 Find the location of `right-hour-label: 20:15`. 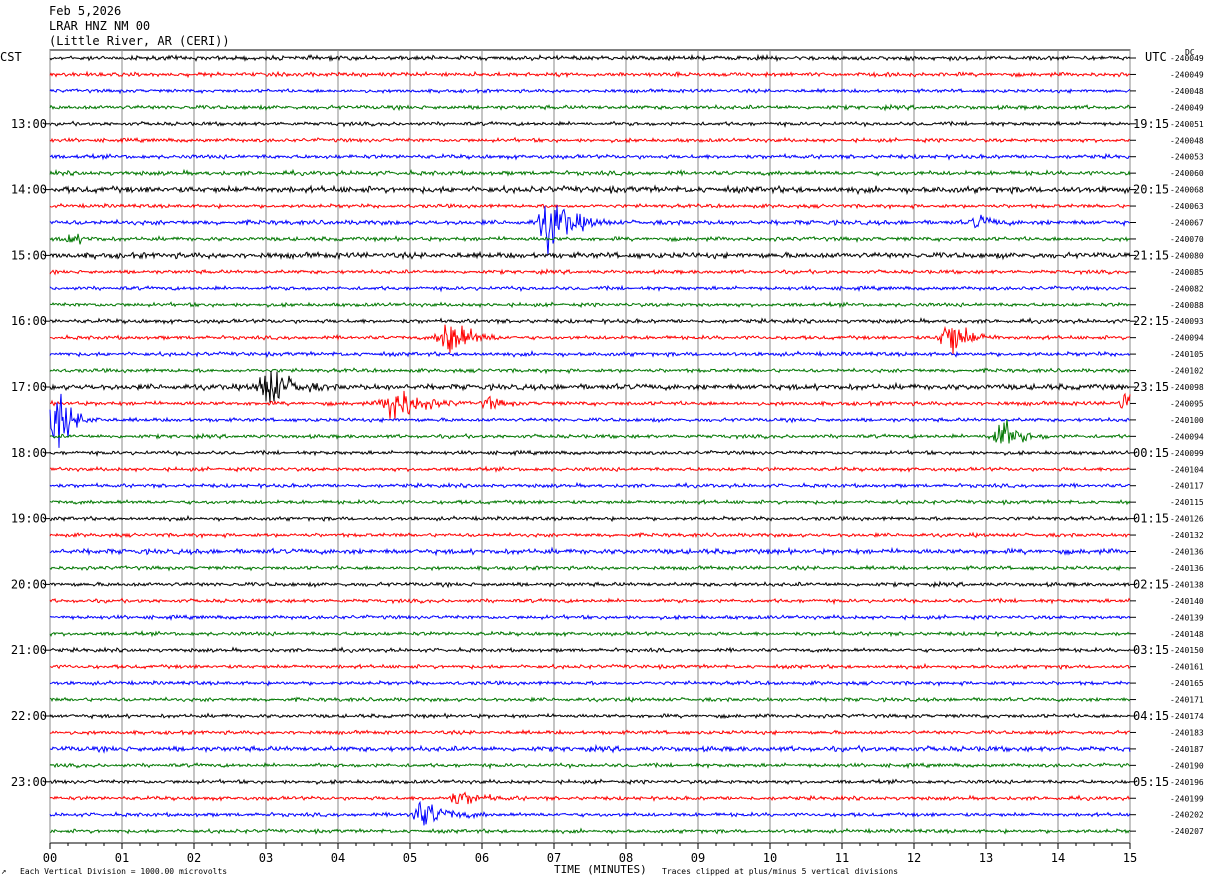

right-hour-label: 20:15 is located at coordinates (1151, 190).